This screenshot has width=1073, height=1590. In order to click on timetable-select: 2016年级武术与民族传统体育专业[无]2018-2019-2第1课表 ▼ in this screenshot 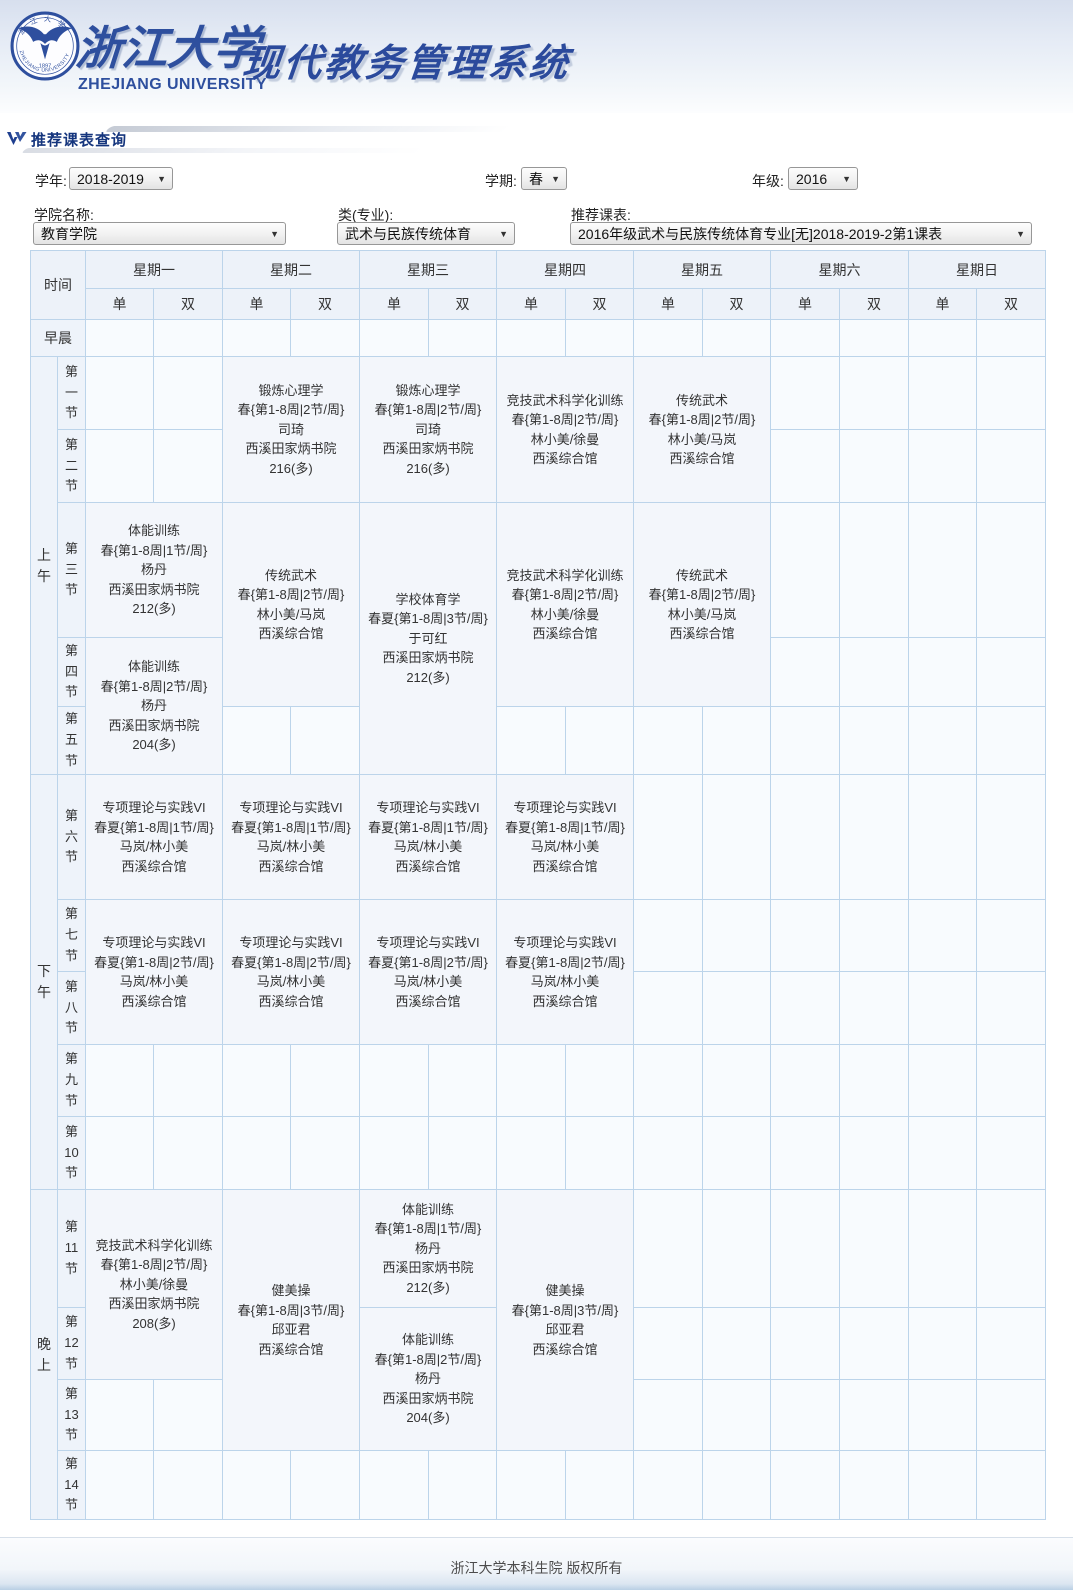, I will do `click(801, 233)`.